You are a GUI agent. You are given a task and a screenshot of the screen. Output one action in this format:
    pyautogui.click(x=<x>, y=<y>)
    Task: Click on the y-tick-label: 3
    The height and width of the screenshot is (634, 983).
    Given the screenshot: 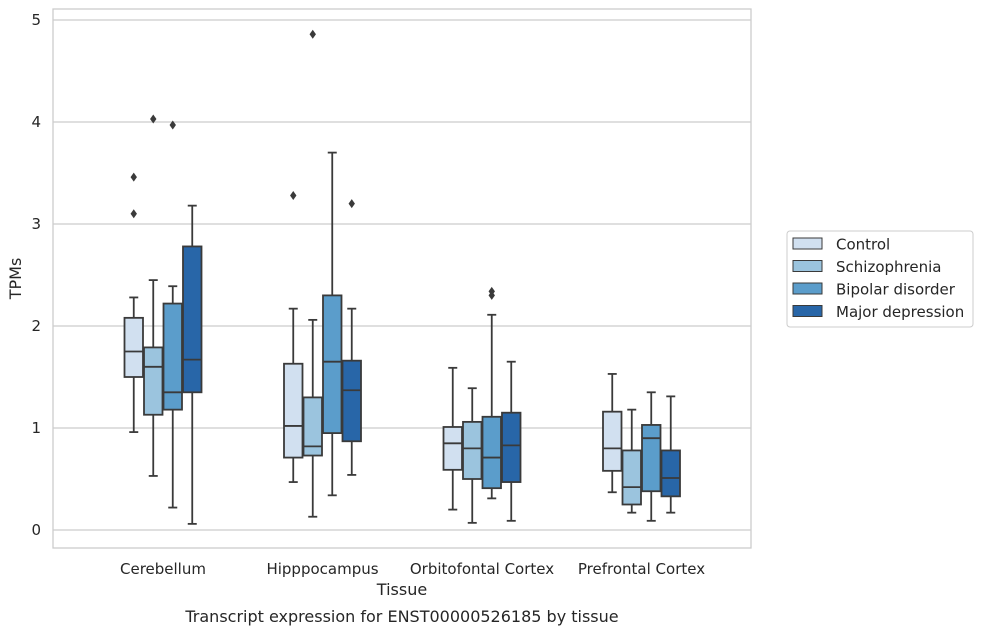 What is the action you would take?
    pyautogui.click(x=36, y=224)
    